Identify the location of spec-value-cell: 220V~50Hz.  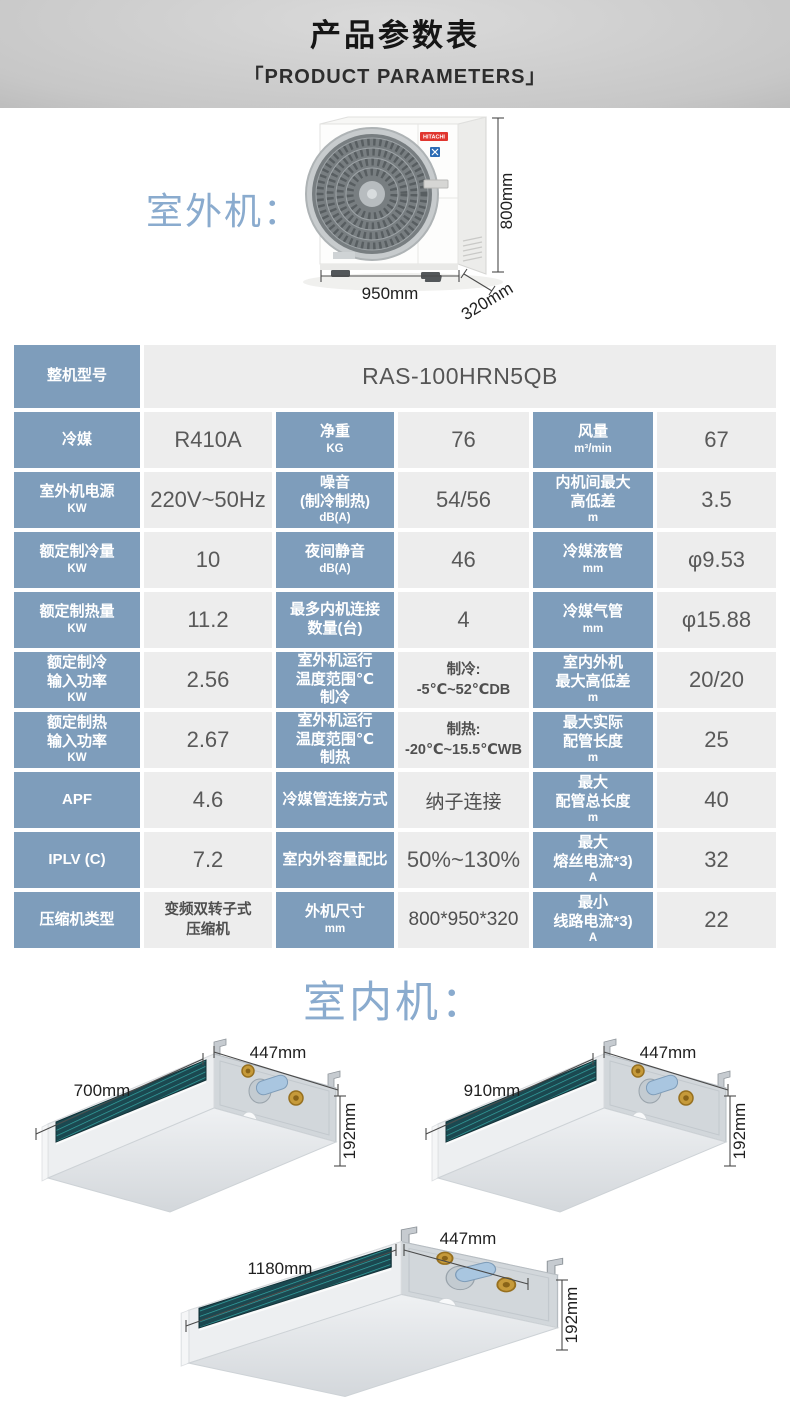
(208, 500).